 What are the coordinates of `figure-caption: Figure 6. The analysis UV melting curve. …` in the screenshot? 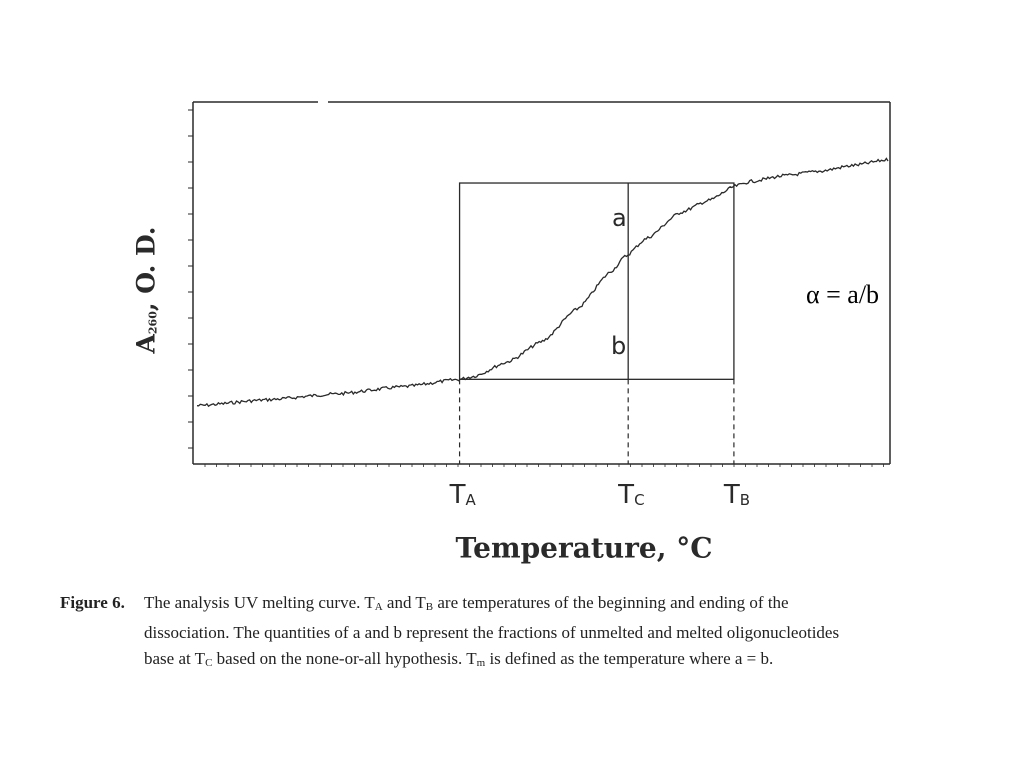 It's located at (525, 633).